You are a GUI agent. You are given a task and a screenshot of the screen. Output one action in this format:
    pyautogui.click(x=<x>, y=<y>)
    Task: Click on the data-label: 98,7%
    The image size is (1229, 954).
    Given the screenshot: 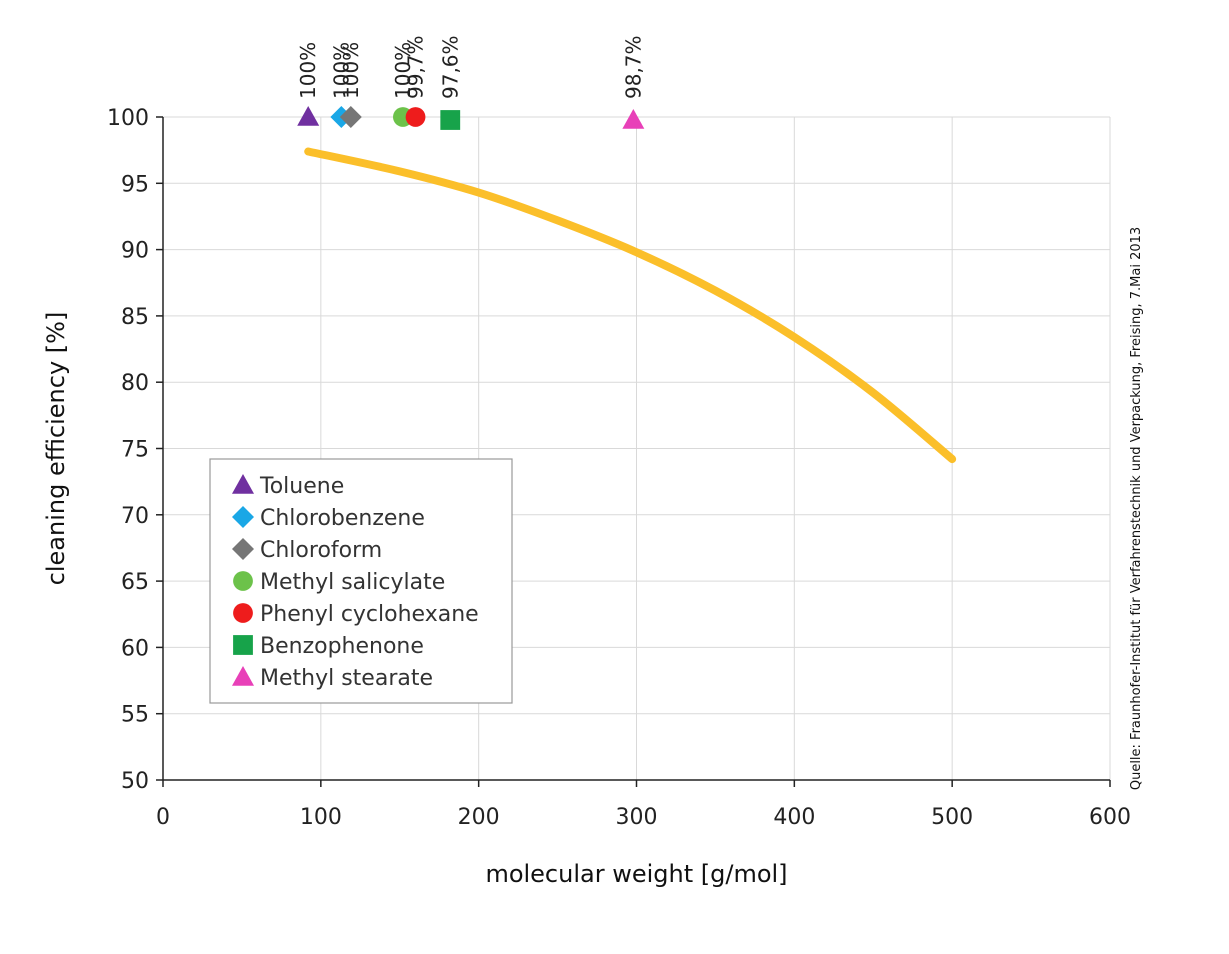 What is the action you would take?
    pyautogui.click(x=633, y=67)
    